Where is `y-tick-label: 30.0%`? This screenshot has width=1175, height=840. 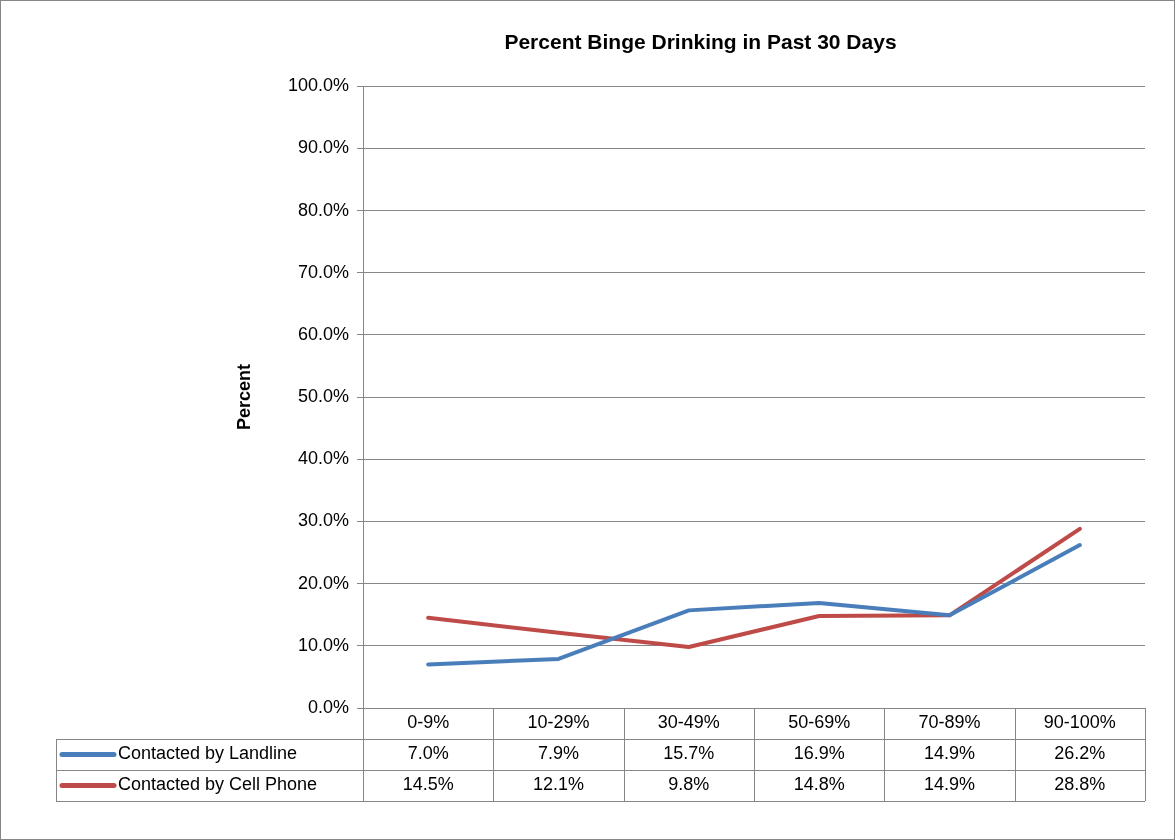
y-tick-label: 30.0% is located at coordinates (323, 520).